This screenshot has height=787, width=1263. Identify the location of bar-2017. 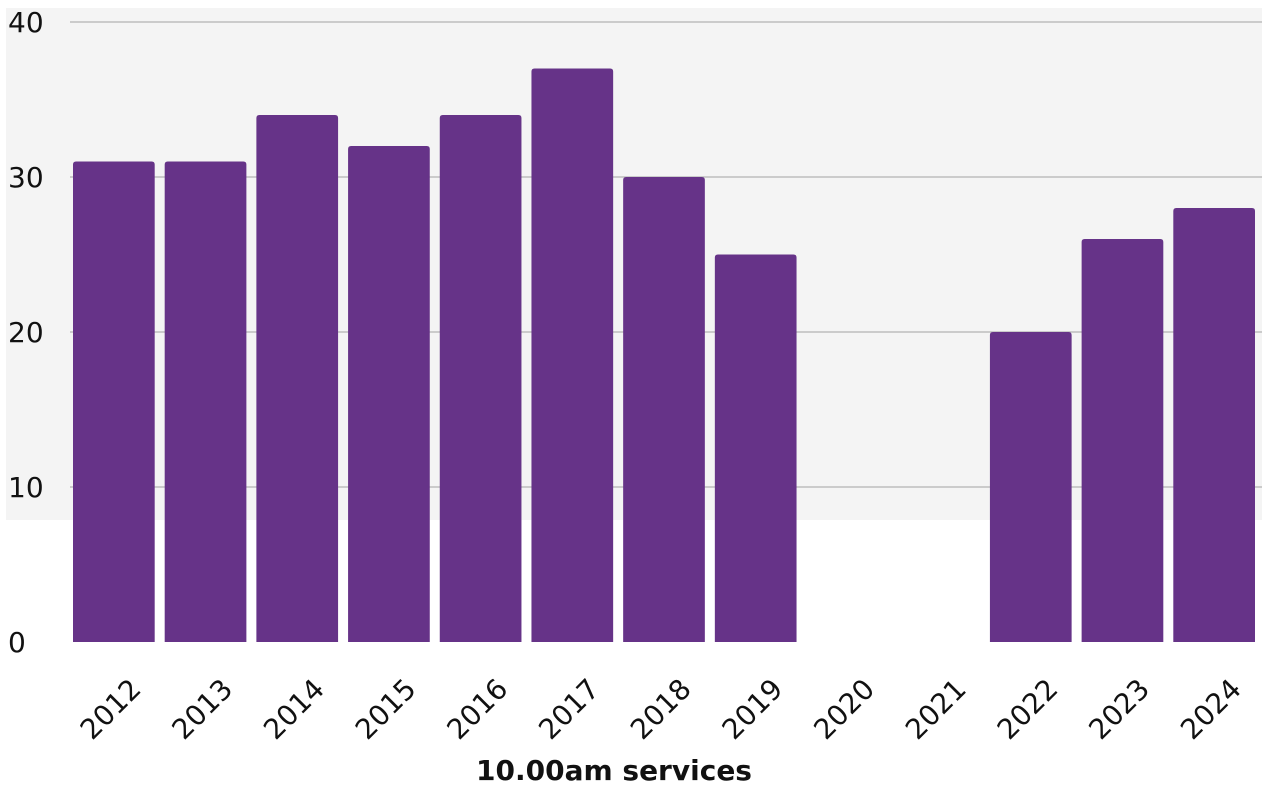
(572, 355).